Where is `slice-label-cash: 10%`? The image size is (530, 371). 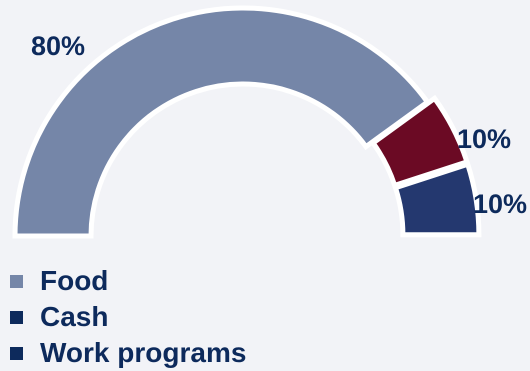
slice-label-cash: 10% is located at coordinates (484, 139).